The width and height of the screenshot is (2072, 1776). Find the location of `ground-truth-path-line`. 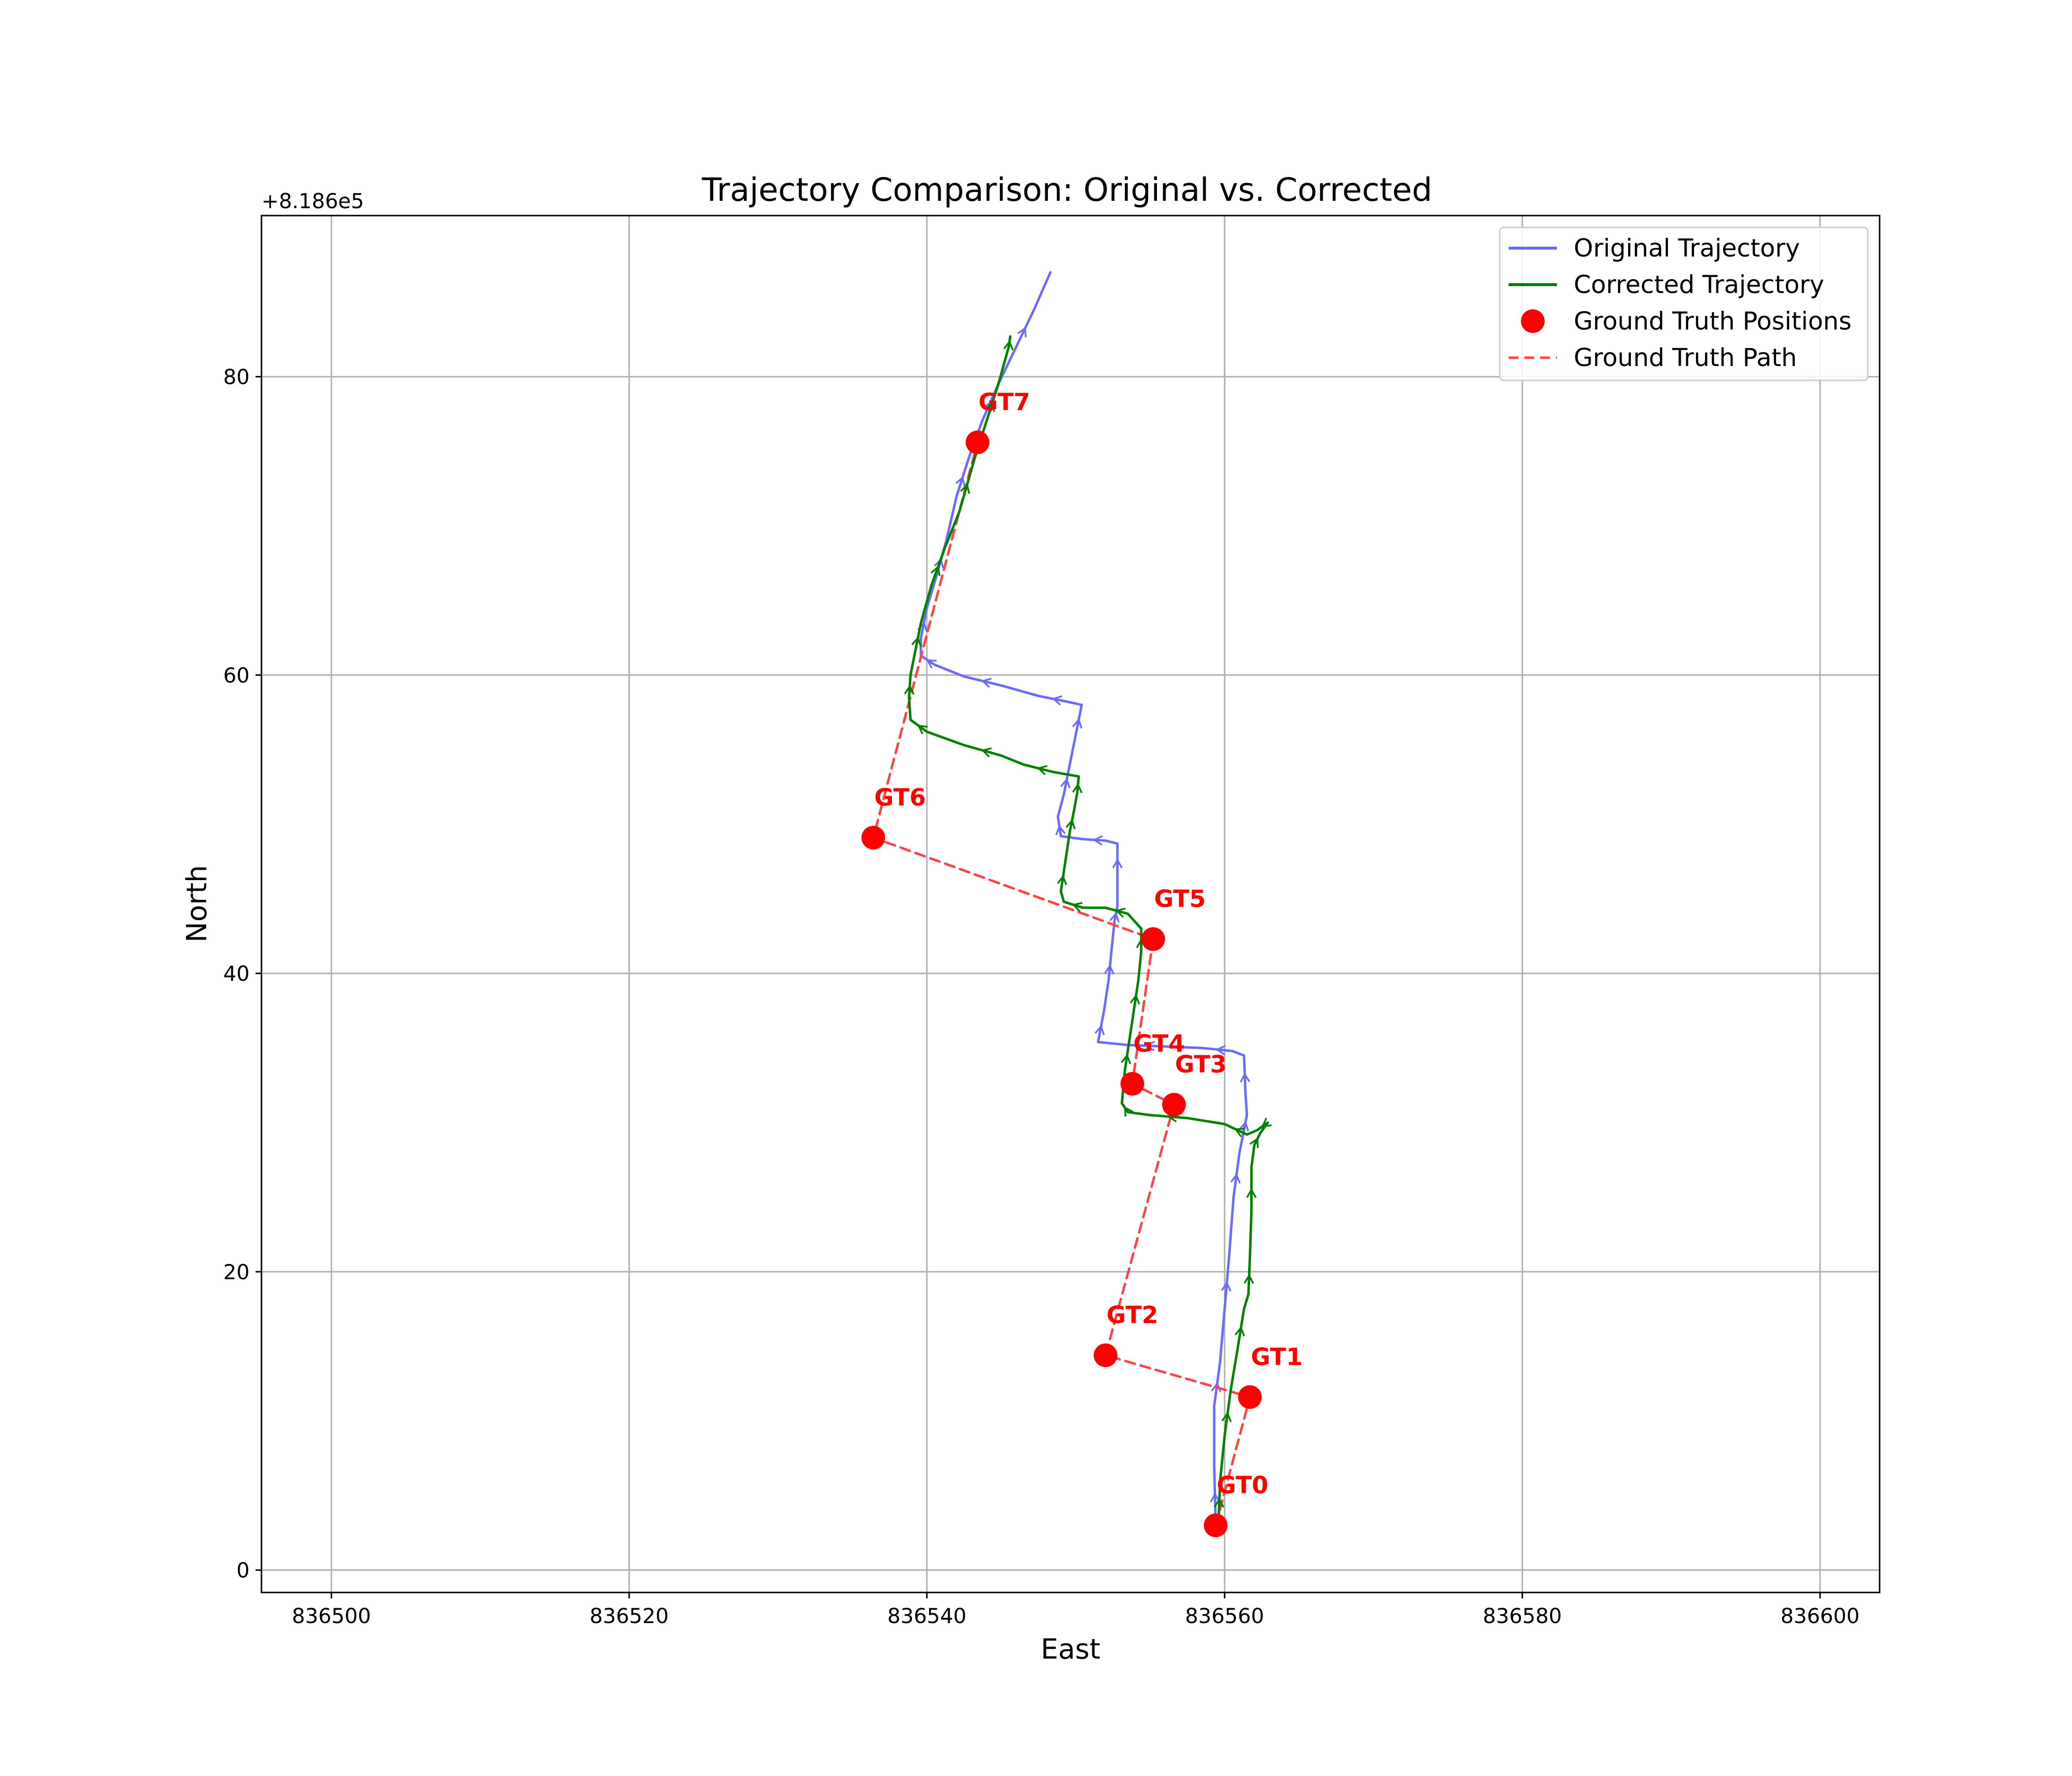

ground-truth-path-line is located at coordinates (1062, 984).